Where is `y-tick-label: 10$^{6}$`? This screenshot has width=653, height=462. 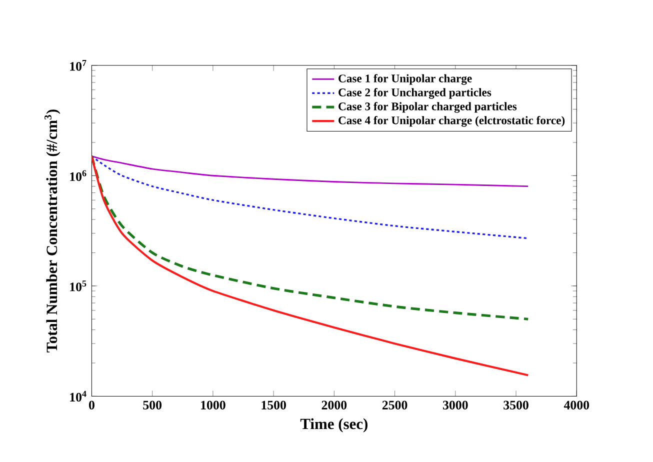 y-tick-label: 10$^{6}$ is located at coordinates (78, 175).